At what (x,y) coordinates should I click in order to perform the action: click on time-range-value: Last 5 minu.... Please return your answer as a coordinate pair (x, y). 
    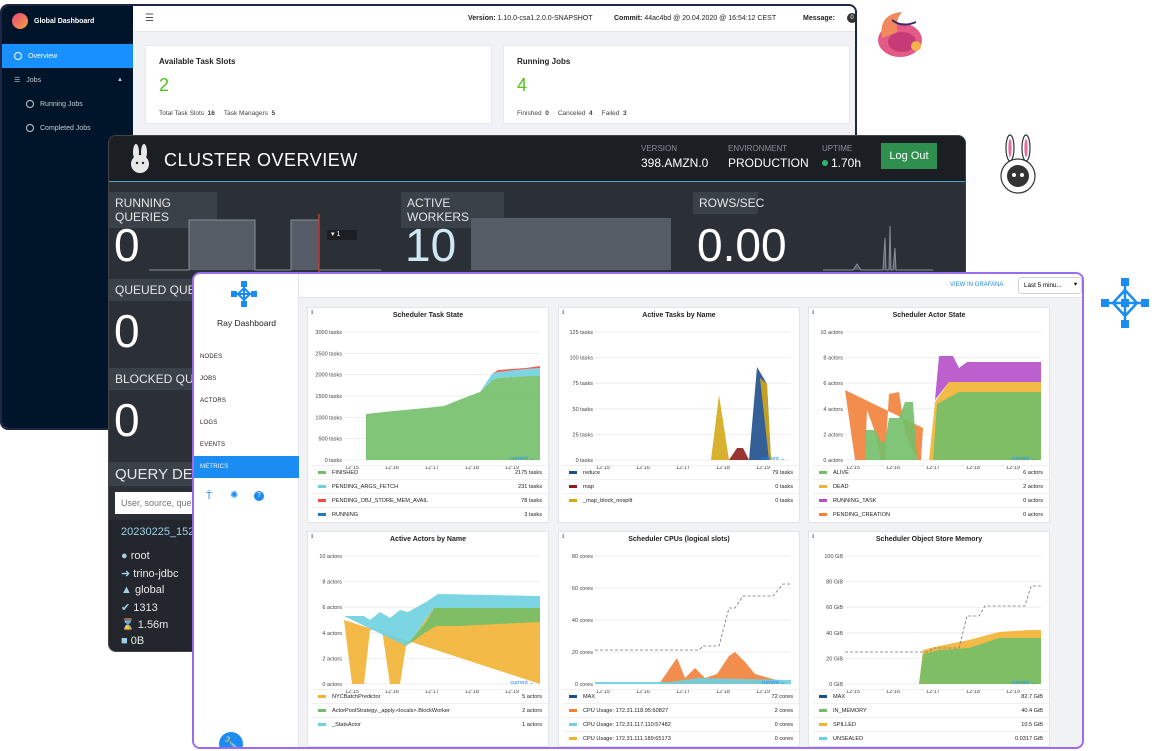
    Looking at the image, I should click on (1043, 285).